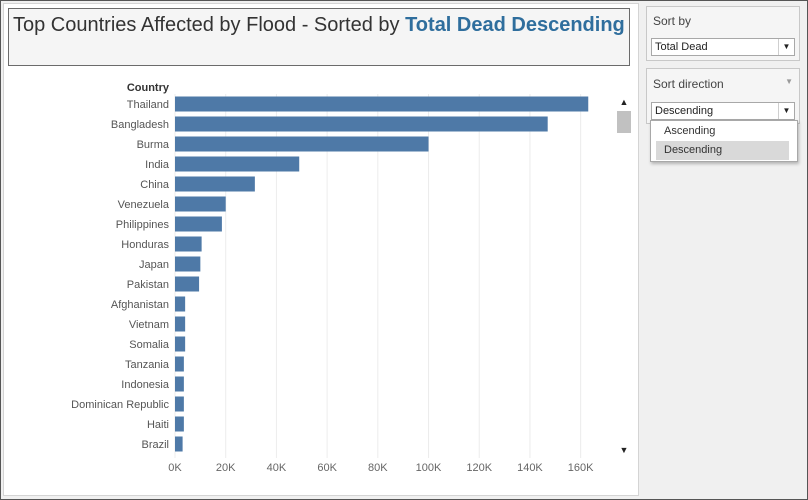 This screenshot has width=808, height=500. What do you see at coordinates (568, 25) in the screenshot?
I see `title-sort-direction: Descending` at bounding box center [568, 25].